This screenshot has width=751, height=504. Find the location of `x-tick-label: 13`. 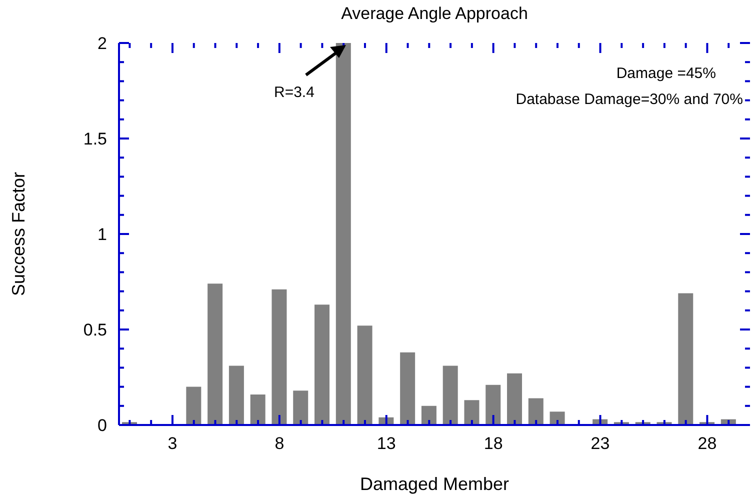

x-tick-label: 13 is located at coordinates (386, 444).